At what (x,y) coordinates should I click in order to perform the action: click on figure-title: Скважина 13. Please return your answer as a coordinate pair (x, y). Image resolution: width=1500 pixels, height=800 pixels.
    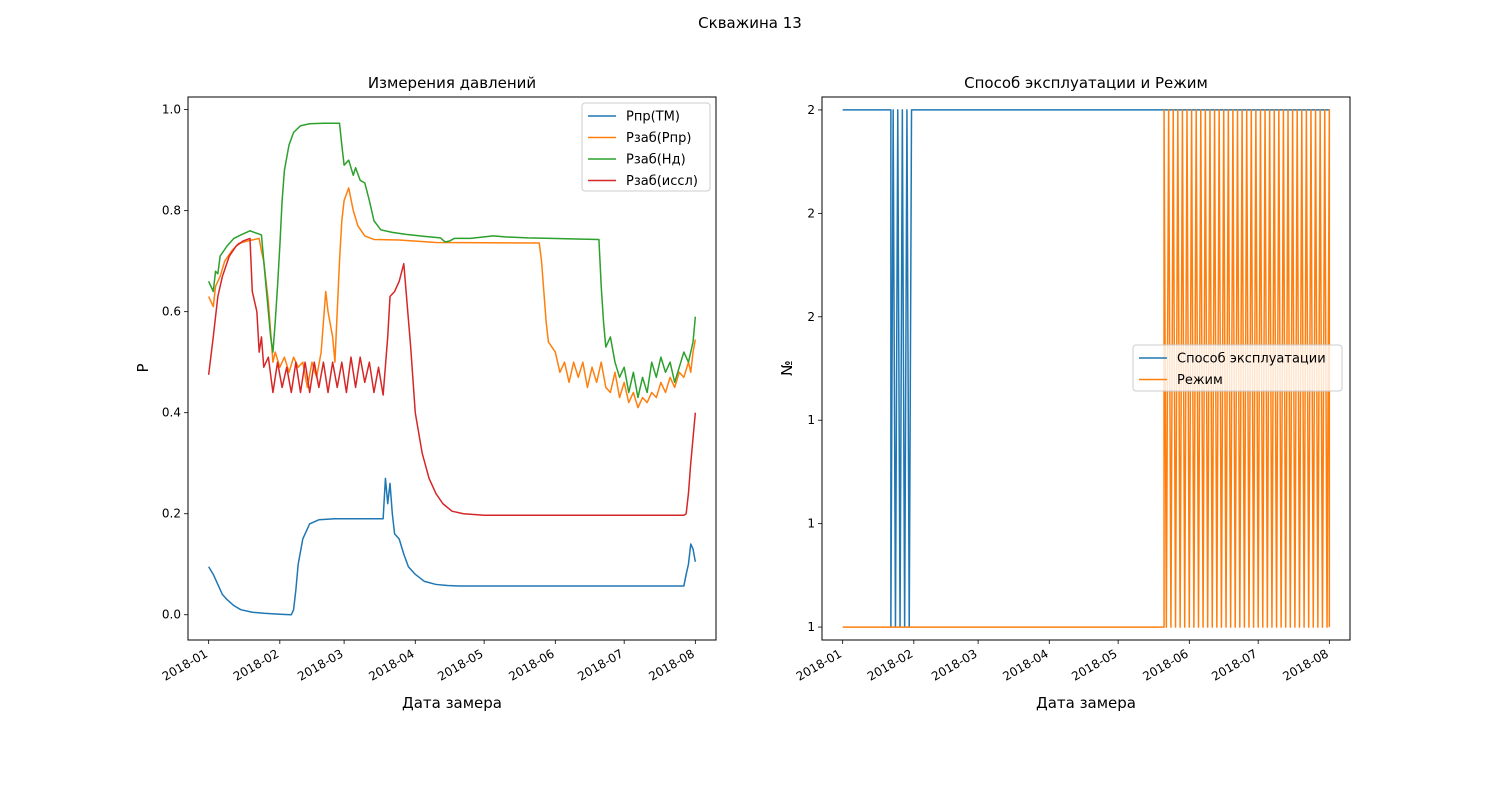
    Looking at the image, I should click on (750, 23).